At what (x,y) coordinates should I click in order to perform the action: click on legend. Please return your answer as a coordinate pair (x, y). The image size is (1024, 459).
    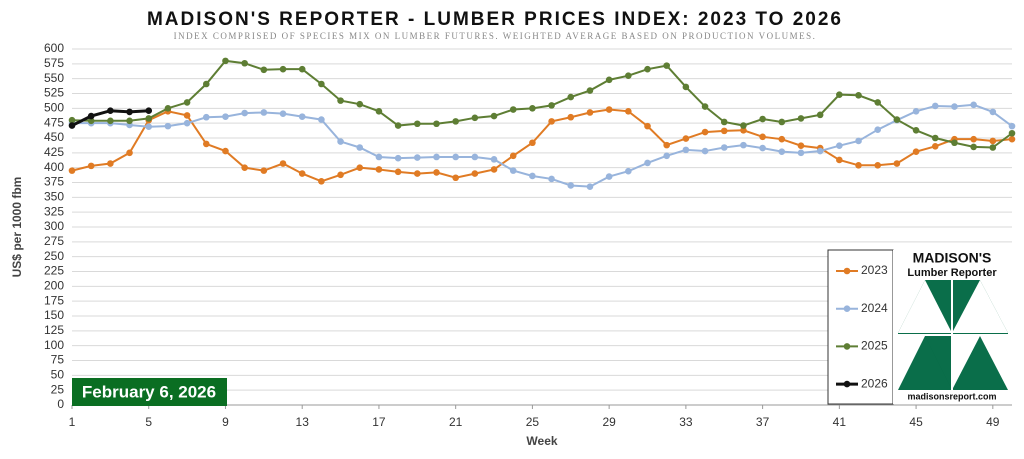
    Looking at the image, I should click on (860, 327).